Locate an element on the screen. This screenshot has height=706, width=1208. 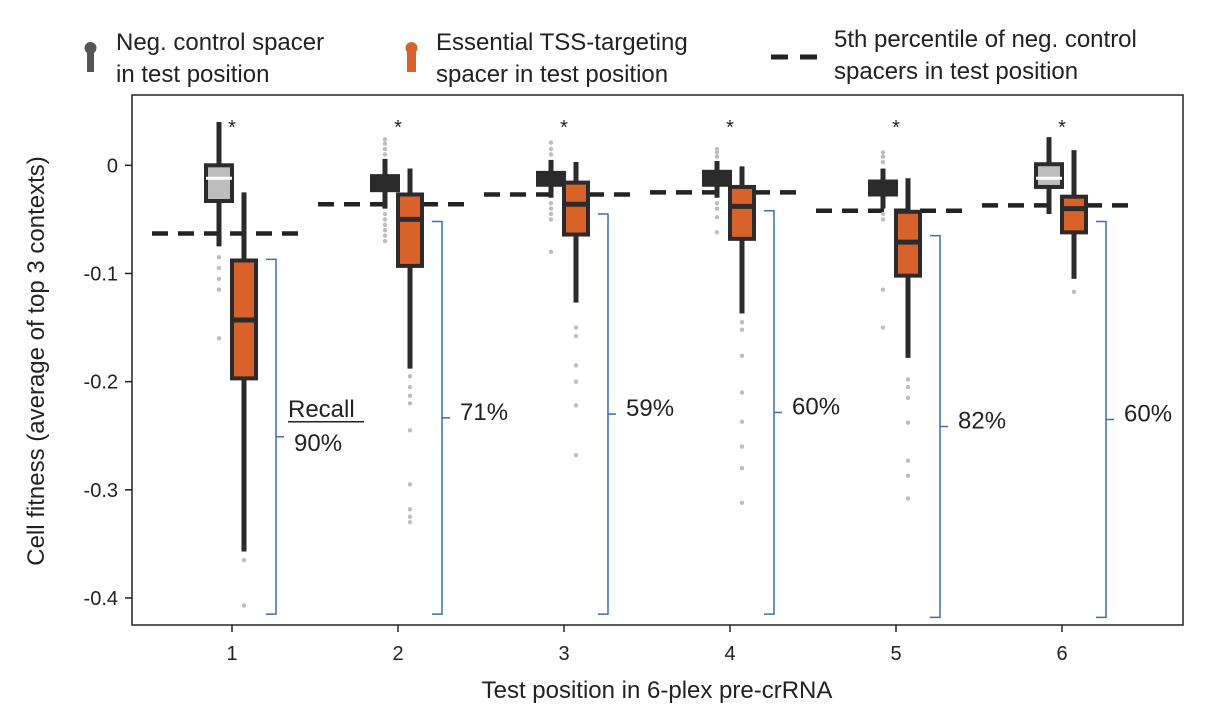
legend-label-percentile-line2: spacers in test position is located at coordinates (956, 71).